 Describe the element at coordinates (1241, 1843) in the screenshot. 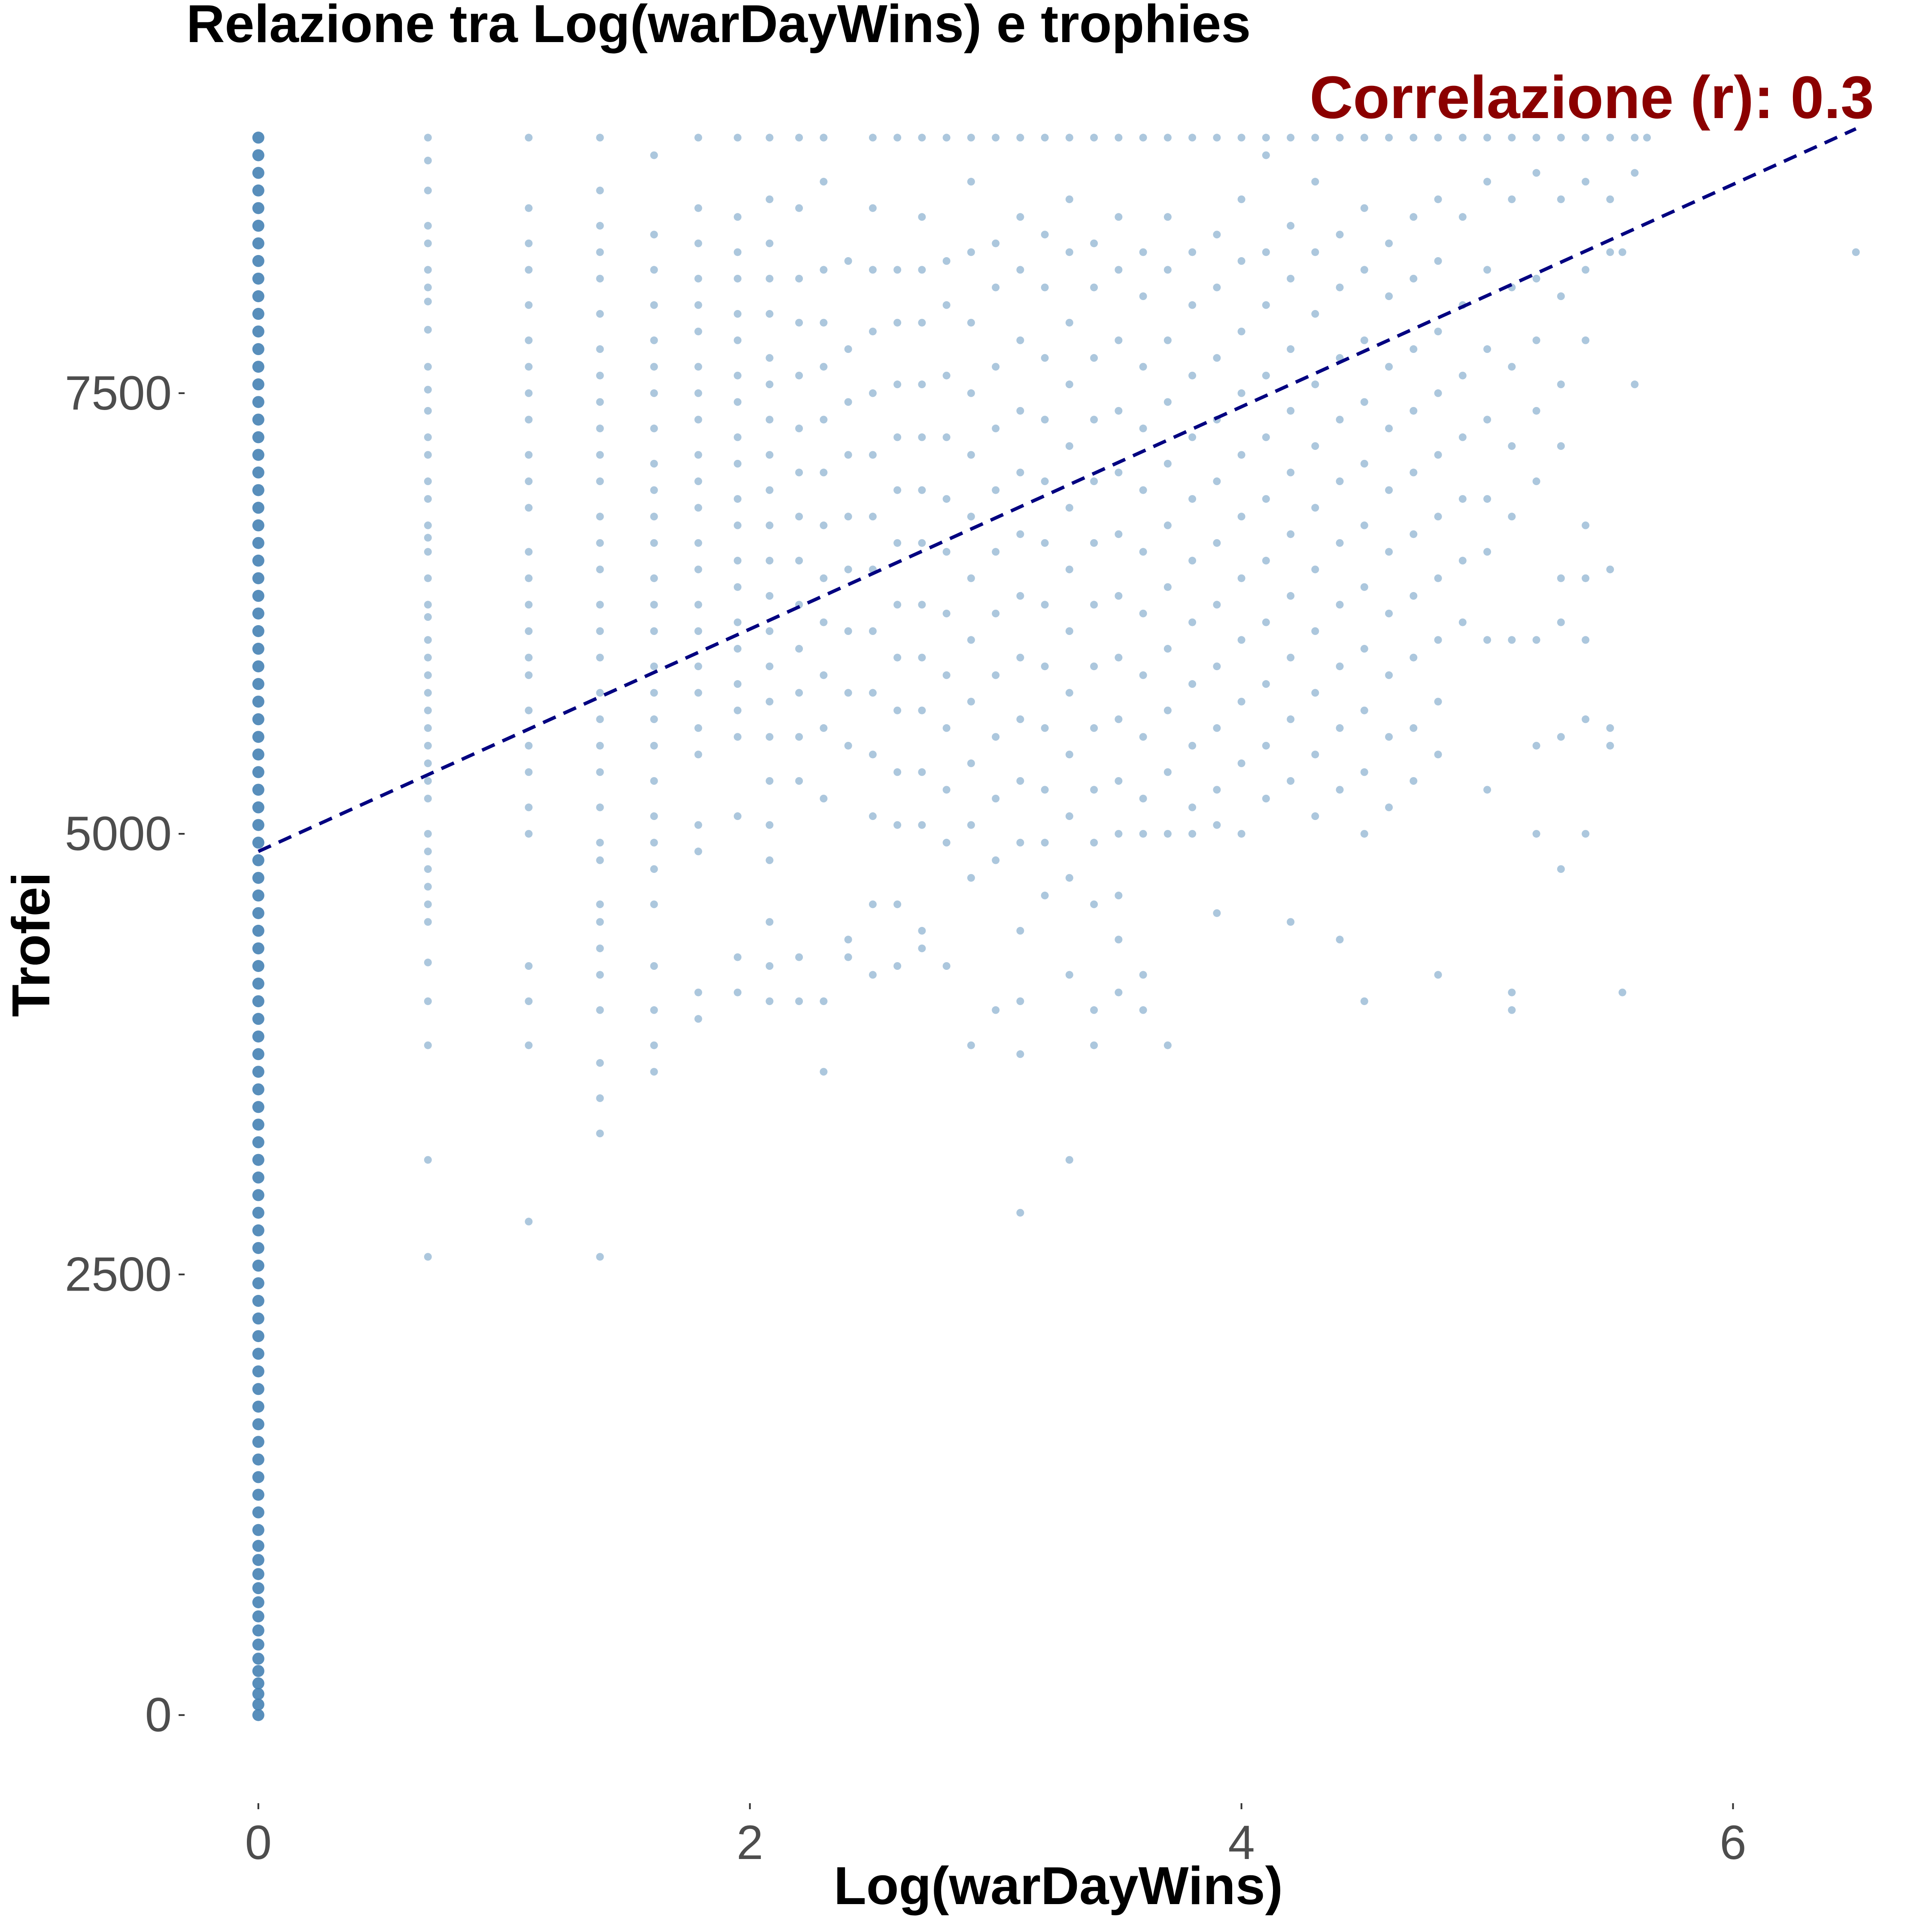

I see `x-tick-label: 4` at that location.